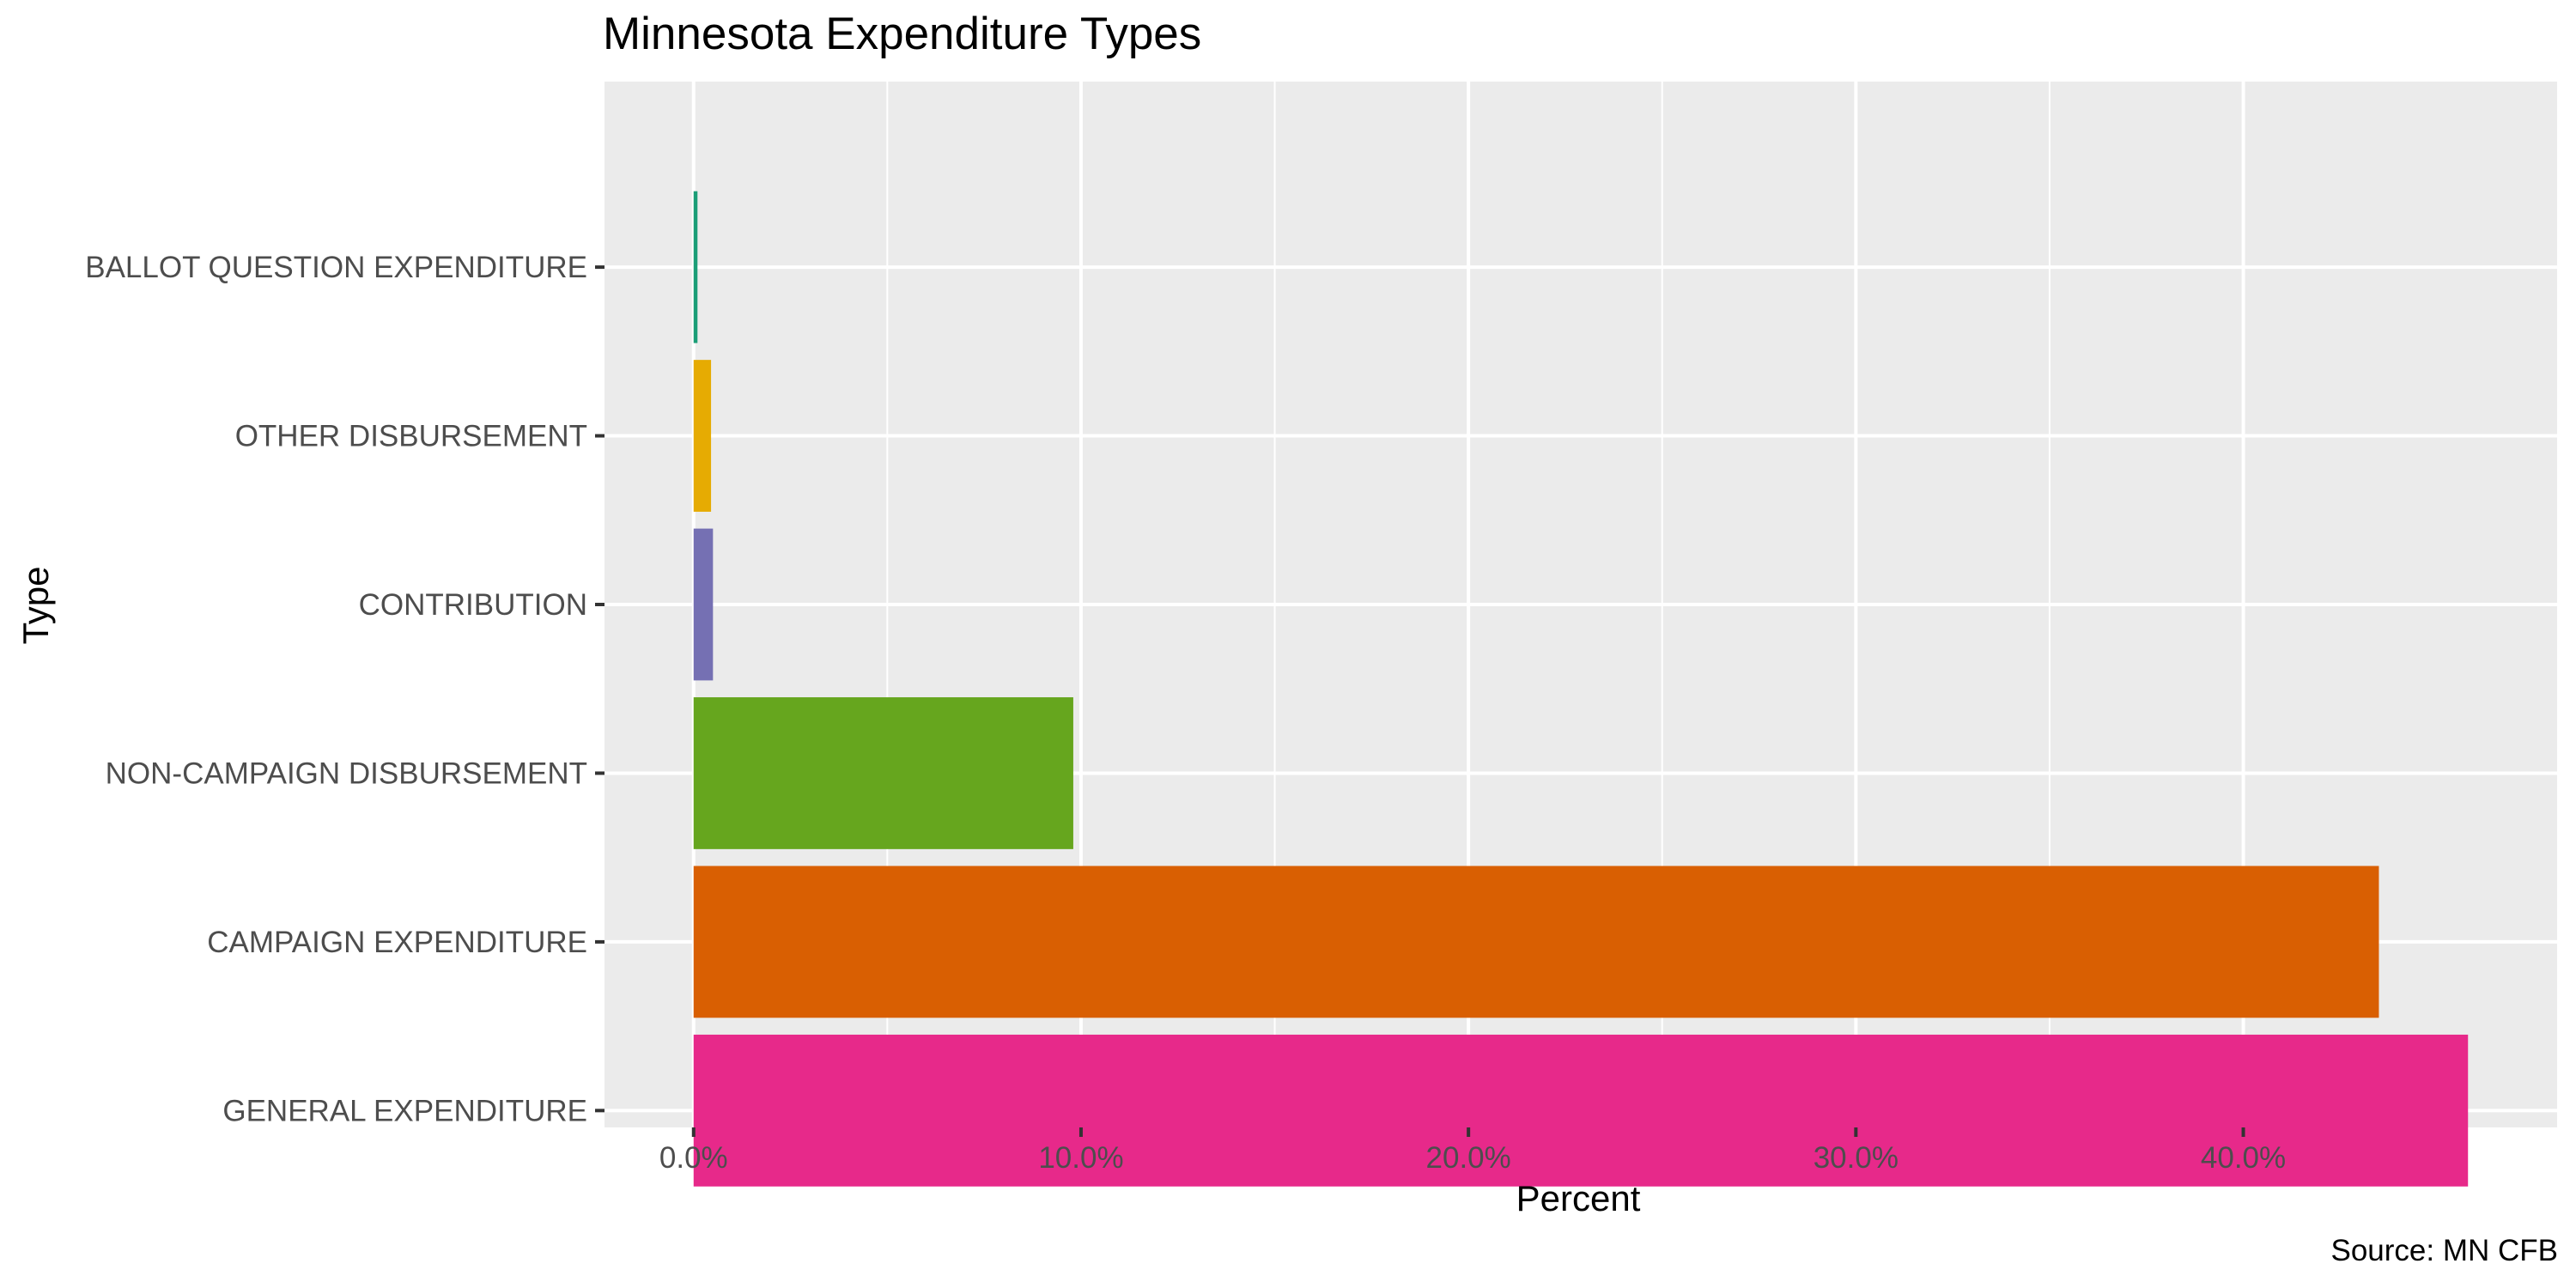 Image resolution: width=2576 pixels, height=1288 pixels. I want to click on source-caption: Source: MN CFB, so click(2445, 1250).